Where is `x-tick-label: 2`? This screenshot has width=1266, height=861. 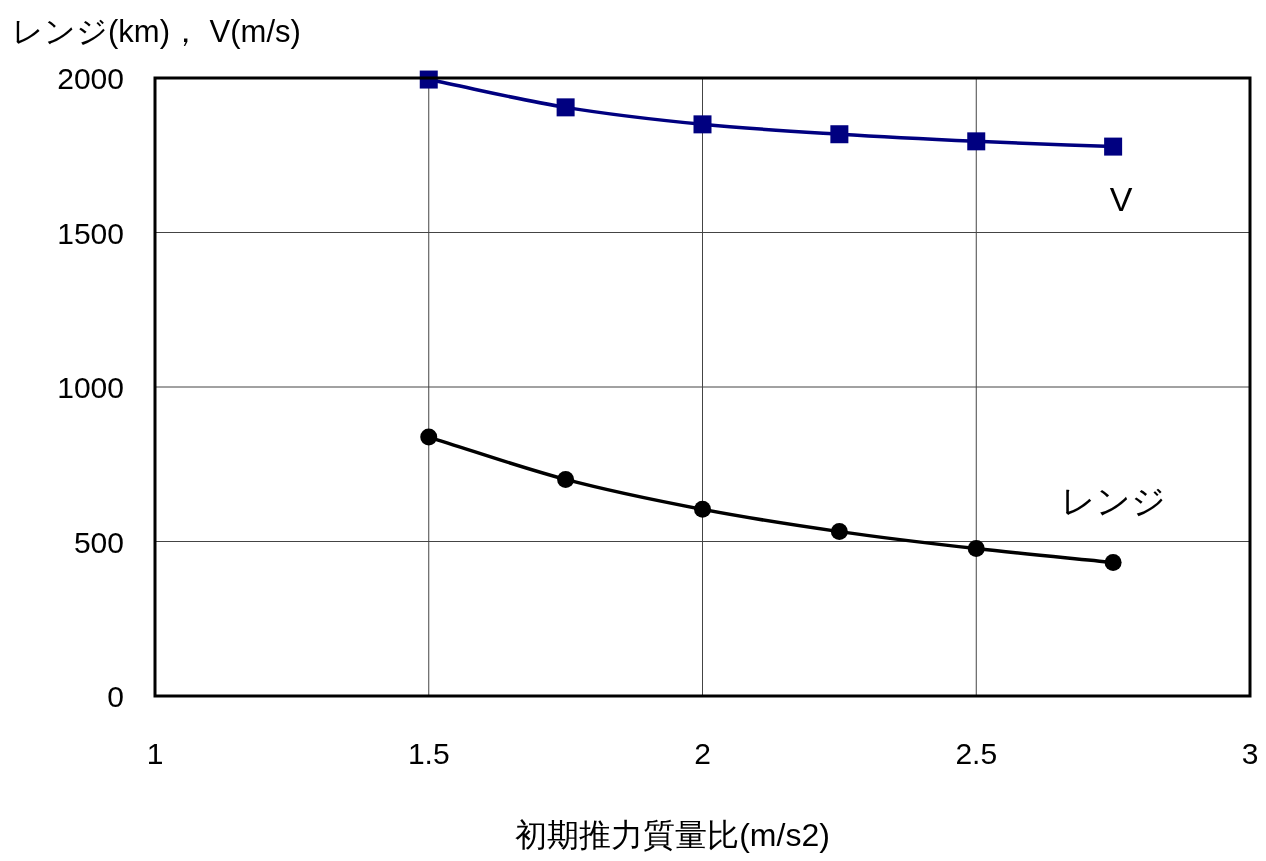 x-tick-label: 2 is located at coordinates (702, 753).